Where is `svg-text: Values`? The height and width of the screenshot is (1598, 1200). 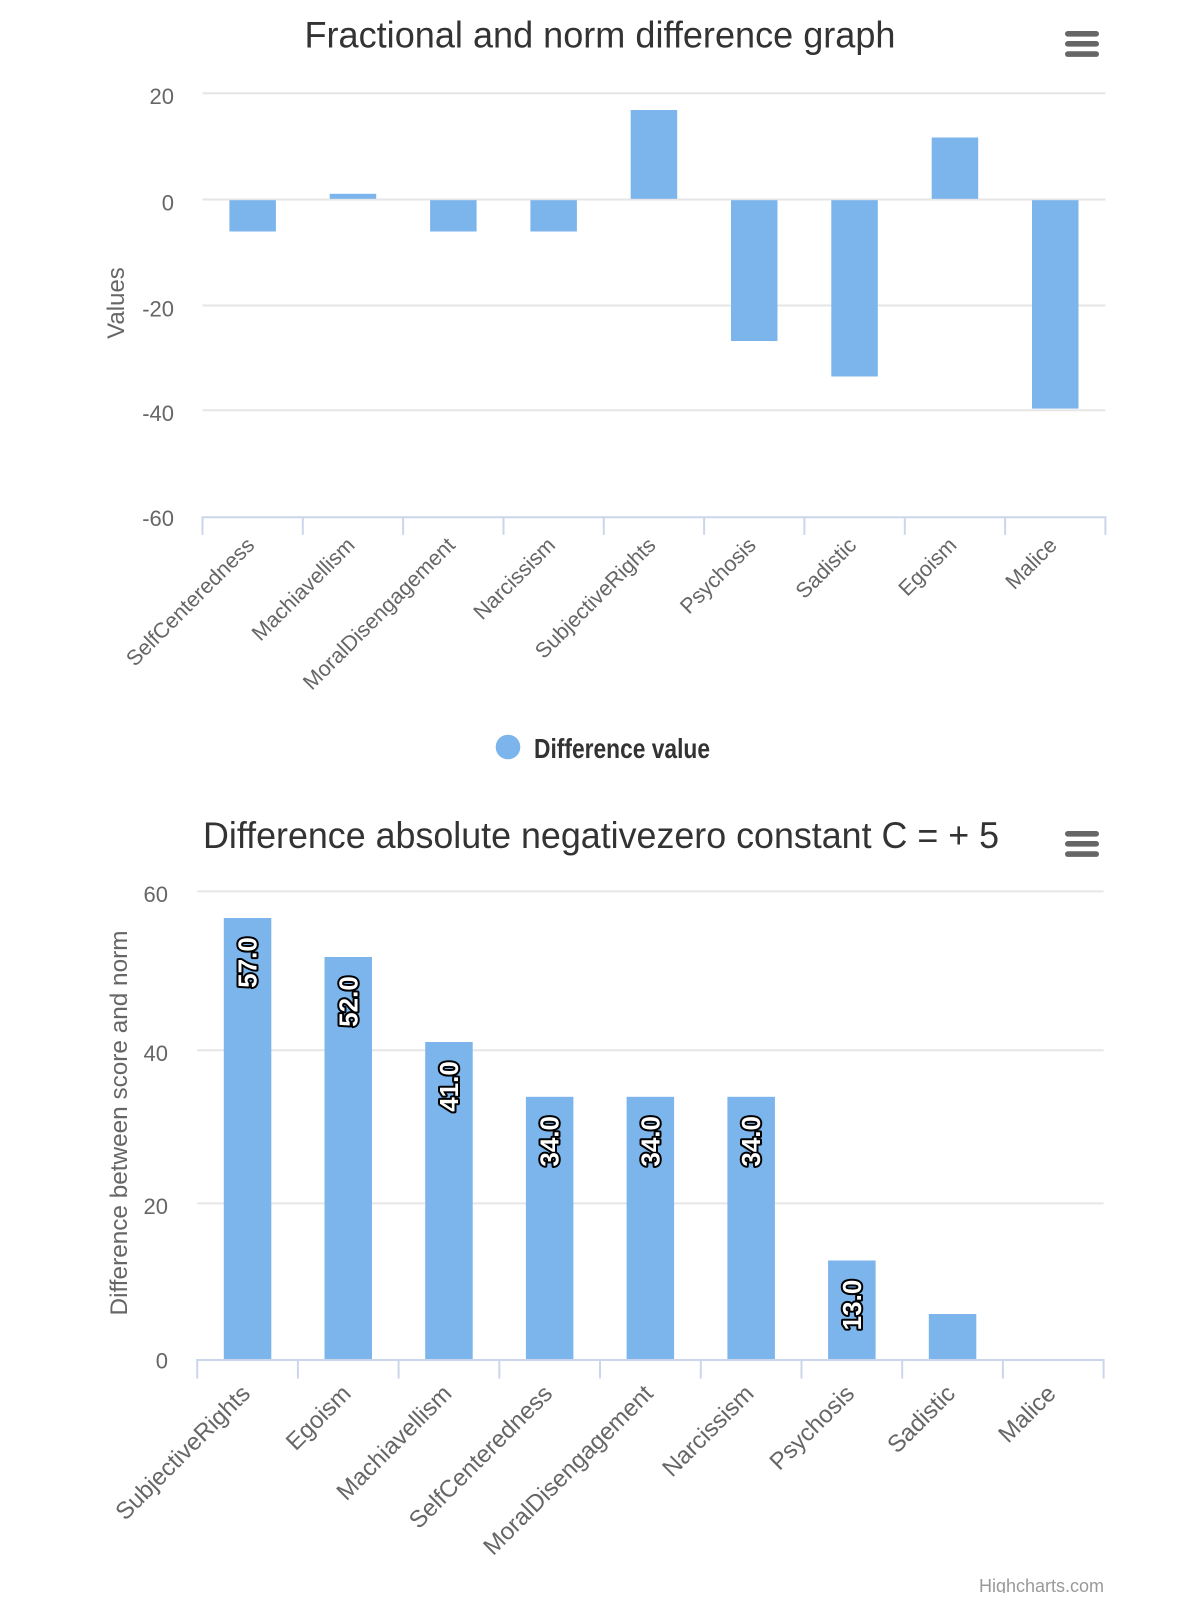 svg-text: Values is located at coordinates (116, 303).